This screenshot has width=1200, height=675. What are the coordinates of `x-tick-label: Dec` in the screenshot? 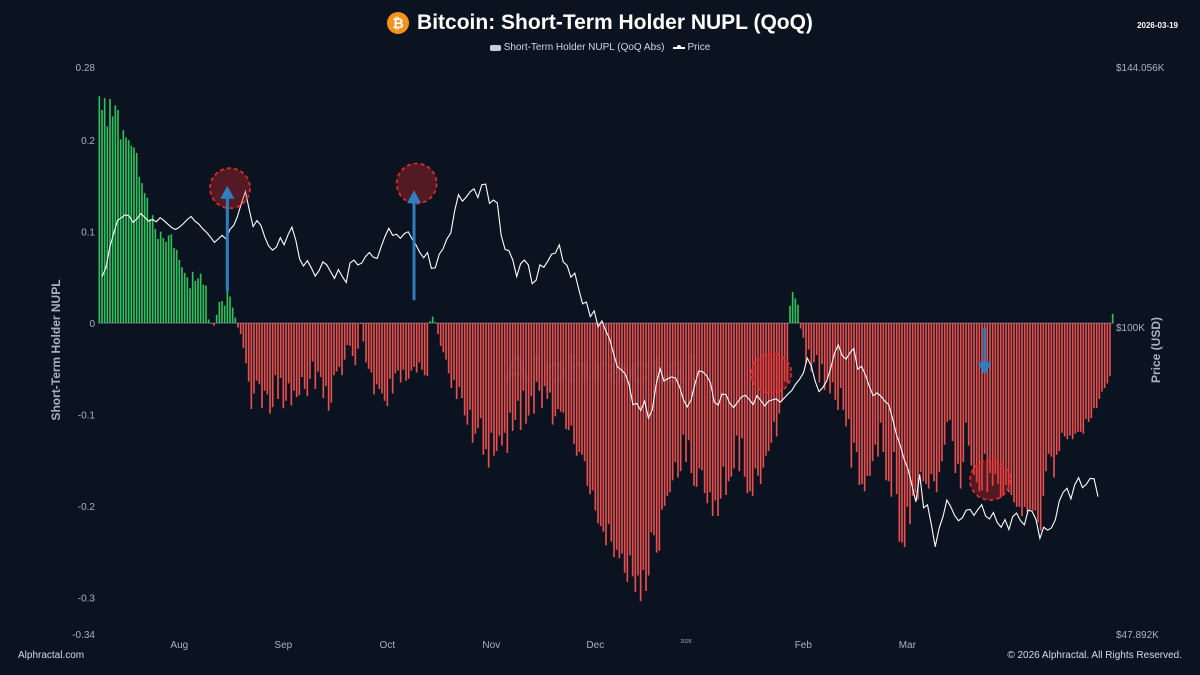 It's located at (595, 645).